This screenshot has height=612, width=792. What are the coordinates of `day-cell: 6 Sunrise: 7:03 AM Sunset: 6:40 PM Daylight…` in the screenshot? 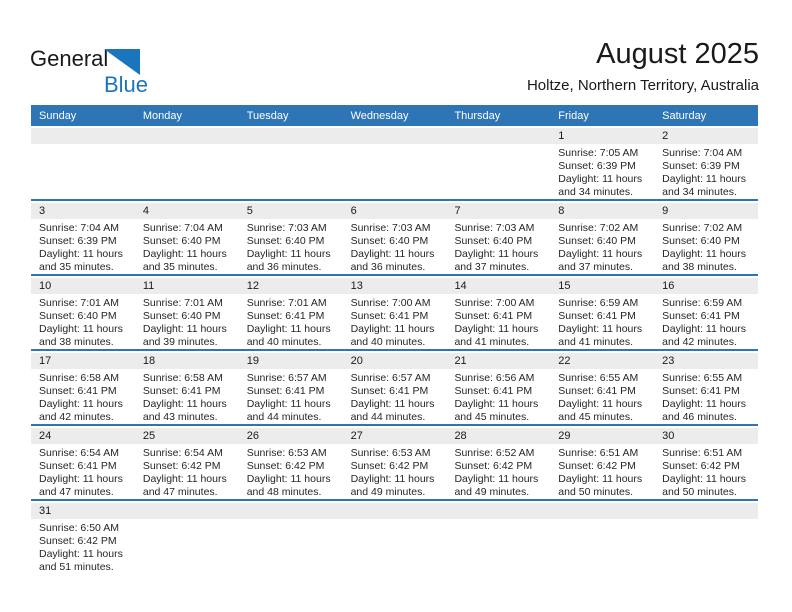 It's located at (394, 237).